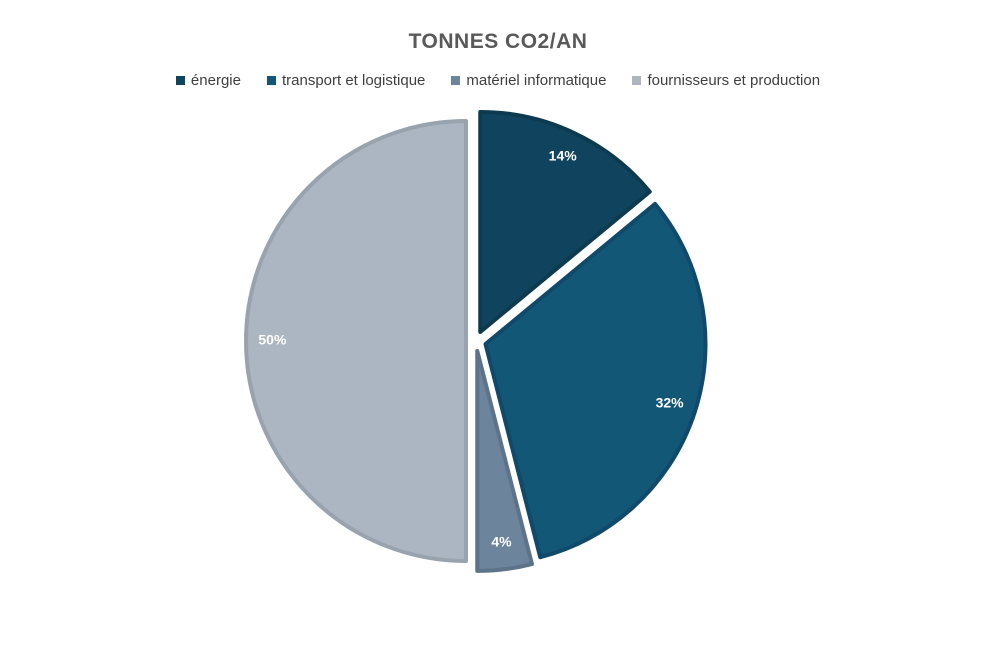 The image size is (996, 663). What do you see at coordinates (498, 41) in the screenshot?
I see `chart-title: TONNES CO2/AN` at bounding box center [498, 41].